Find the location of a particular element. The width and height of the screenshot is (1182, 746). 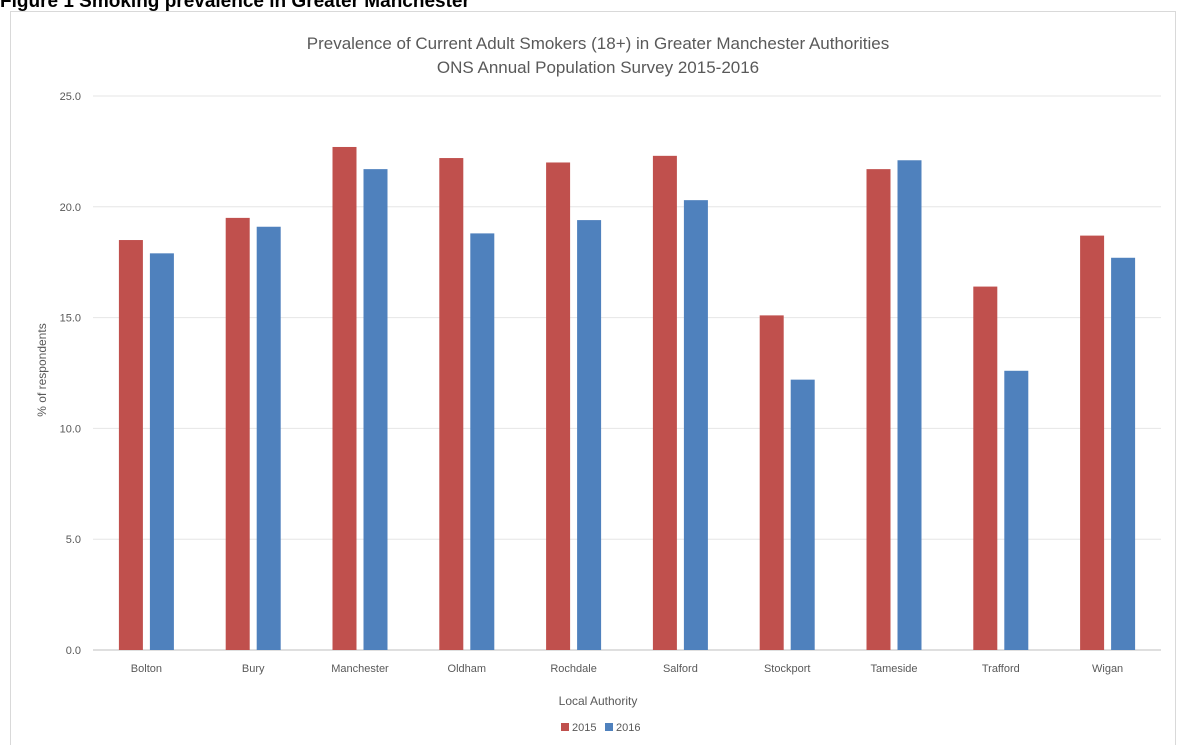

bar-2016-tameside is located at coordinates (909, 405).